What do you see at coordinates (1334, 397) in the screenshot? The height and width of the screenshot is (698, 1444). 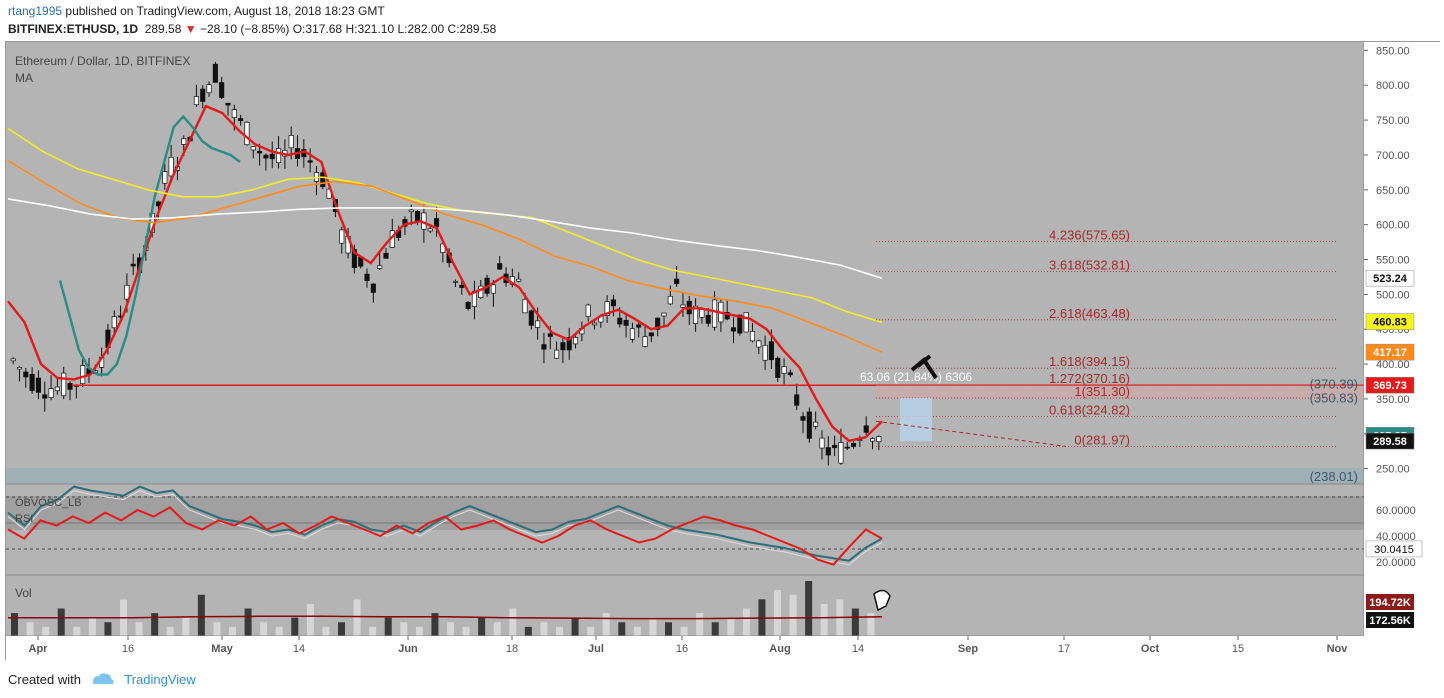 I see `zone-label: (350.83)` at bounding box center [1334, 397].